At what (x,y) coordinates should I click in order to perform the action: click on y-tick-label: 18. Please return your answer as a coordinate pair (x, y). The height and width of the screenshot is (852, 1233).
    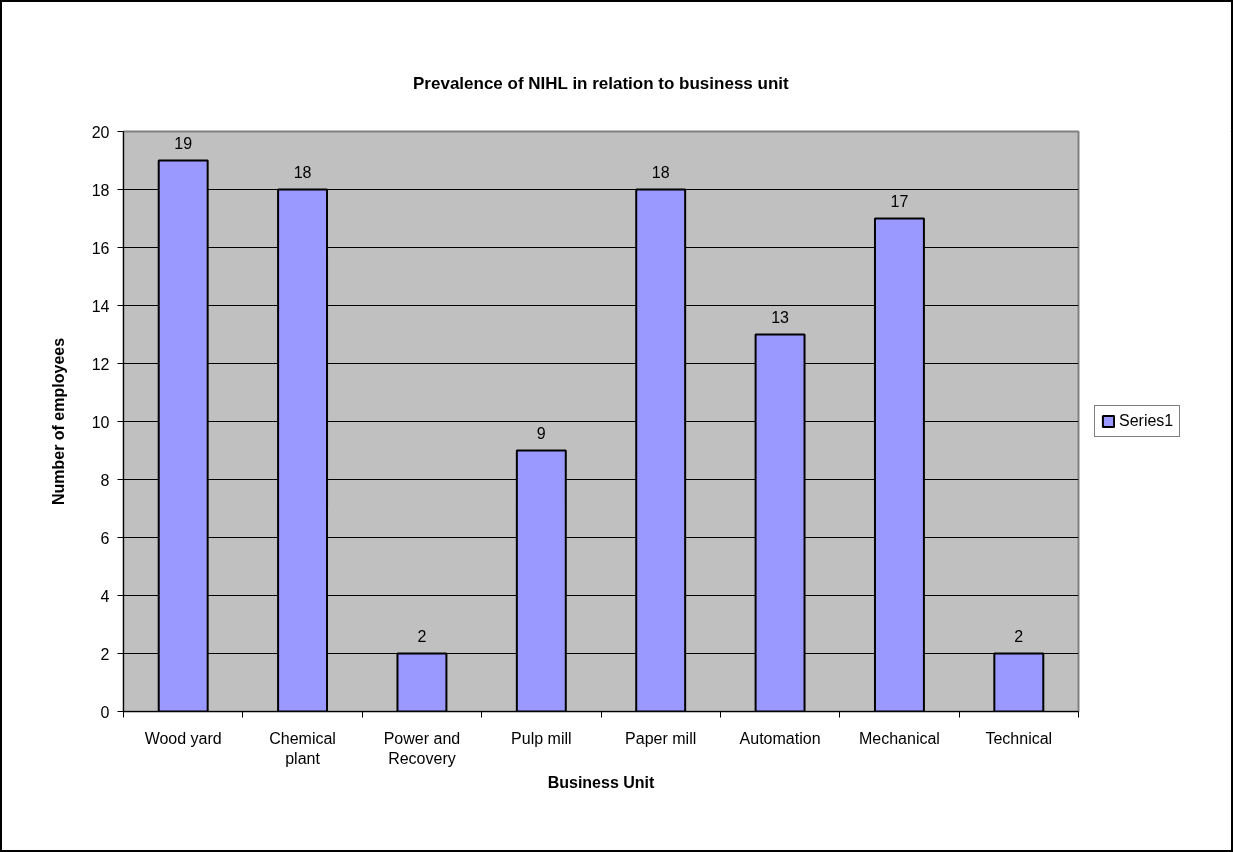
    Looking at the image, I should click on (100, 190).